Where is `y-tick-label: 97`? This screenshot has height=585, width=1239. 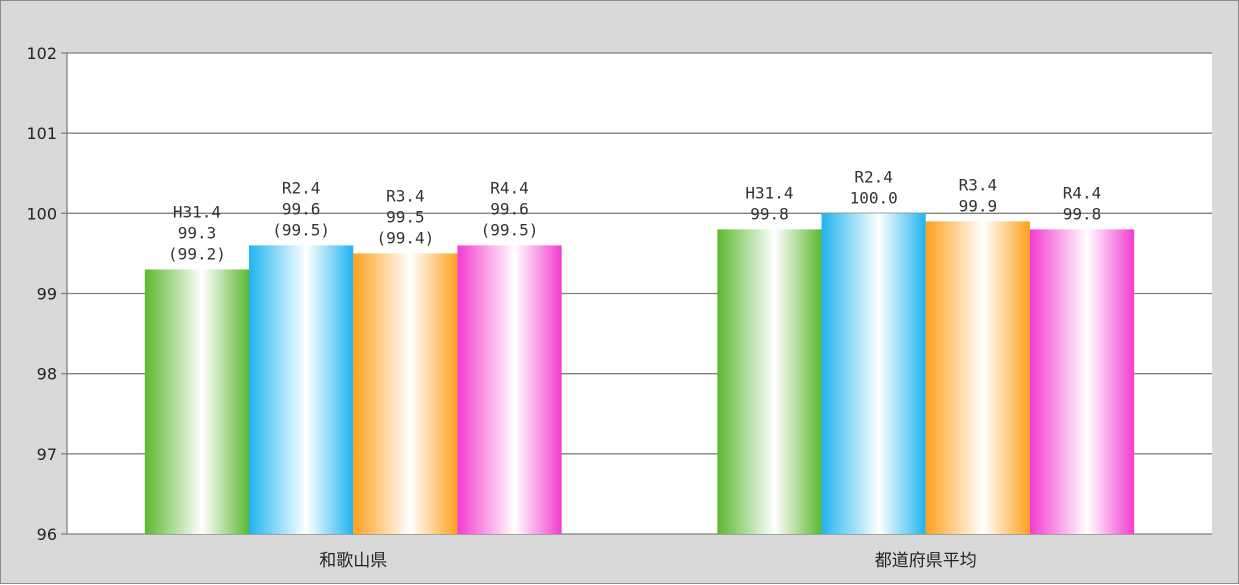 y-tick-label: 97 is located at coordinates (47, 454).